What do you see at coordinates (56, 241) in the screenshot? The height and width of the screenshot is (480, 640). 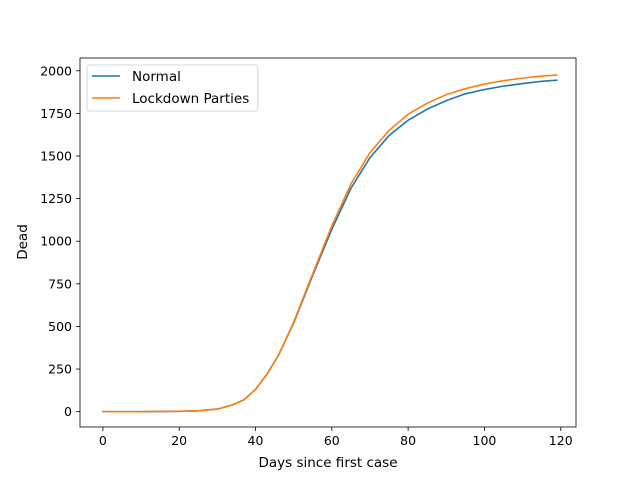 I see `y-tick-label: 1000` at bounding box center [56, 241].